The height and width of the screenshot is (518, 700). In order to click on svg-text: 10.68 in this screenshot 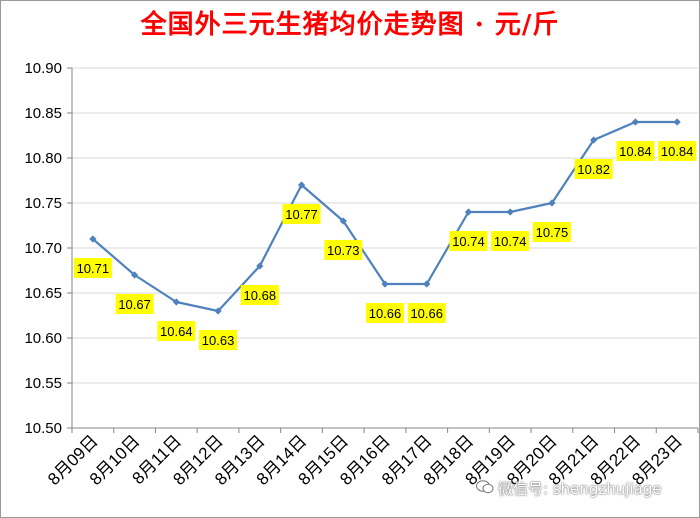, I will do `click(260, 295)`.